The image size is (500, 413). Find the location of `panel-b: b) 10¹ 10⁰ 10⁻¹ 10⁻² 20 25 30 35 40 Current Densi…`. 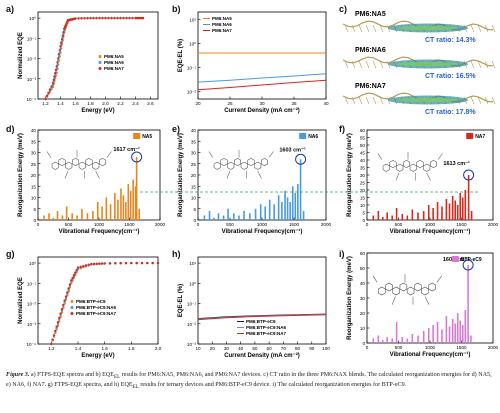

panel-b: b) 10¹ 10⁰ 10⁻¹ 10⁻² 20 25 30 35 40 Current Densi… is located at coordinates (250, 61).